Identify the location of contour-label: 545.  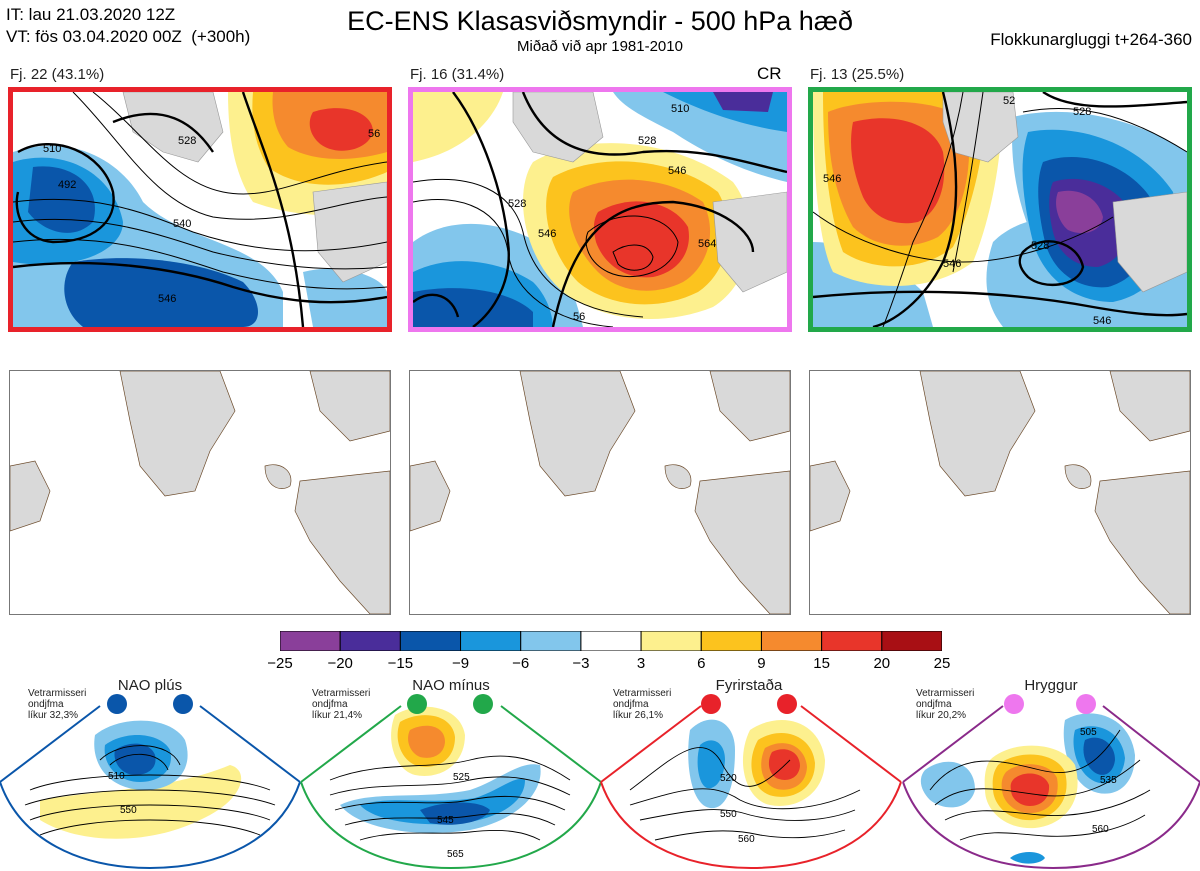
(445, 820).